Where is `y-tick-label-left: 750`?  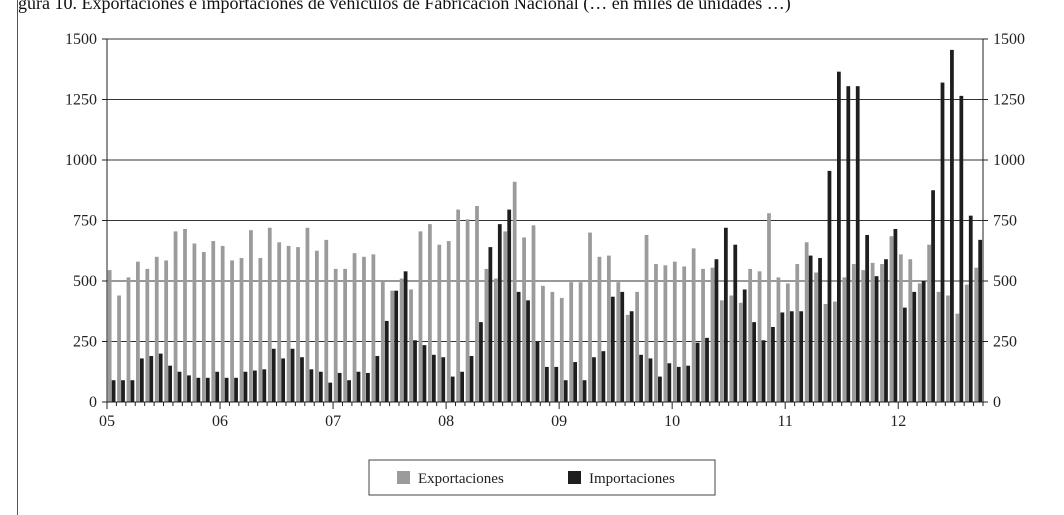
y-tick-label-left: 750 is located at coordinates (85, 221).